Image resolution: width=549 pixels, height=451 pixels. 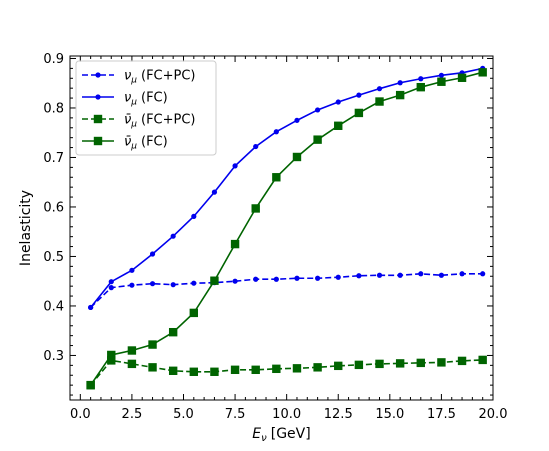 I want to click on x-tick-label: 12.5, so click(x=338, y=414).